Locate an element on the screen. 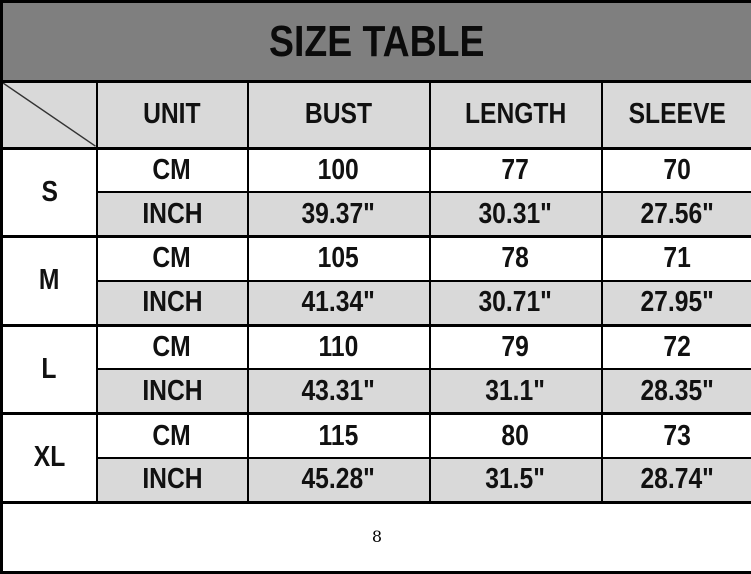 The image size is (751, 574). sleeve-value: 71 is located at coordinates (677, 258).